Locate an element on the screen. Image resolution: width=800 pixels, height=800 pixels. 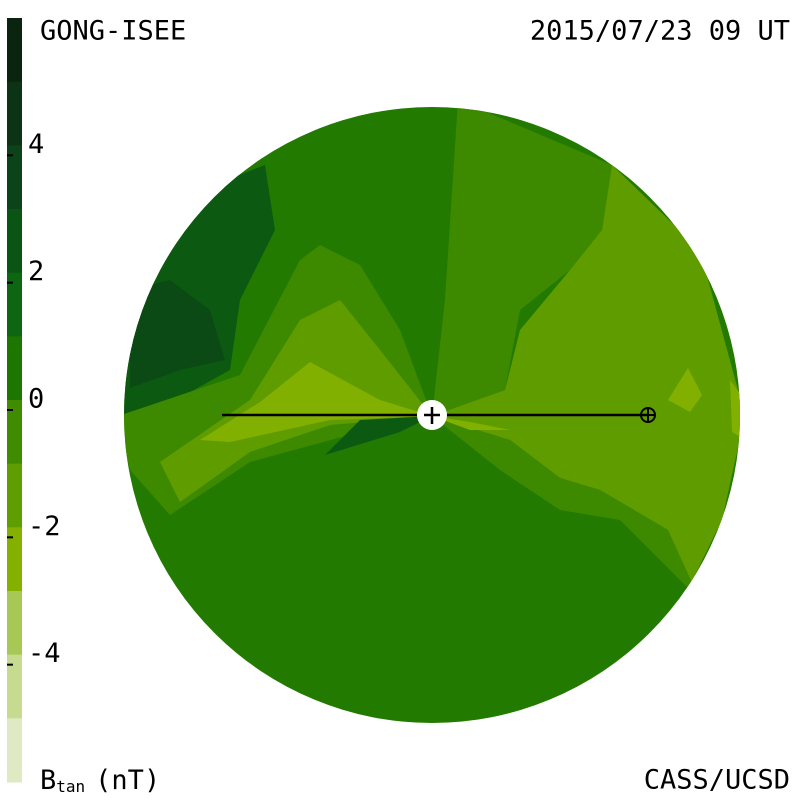
colorbar-tick-label: -2 is located at coordinates (44, 526).